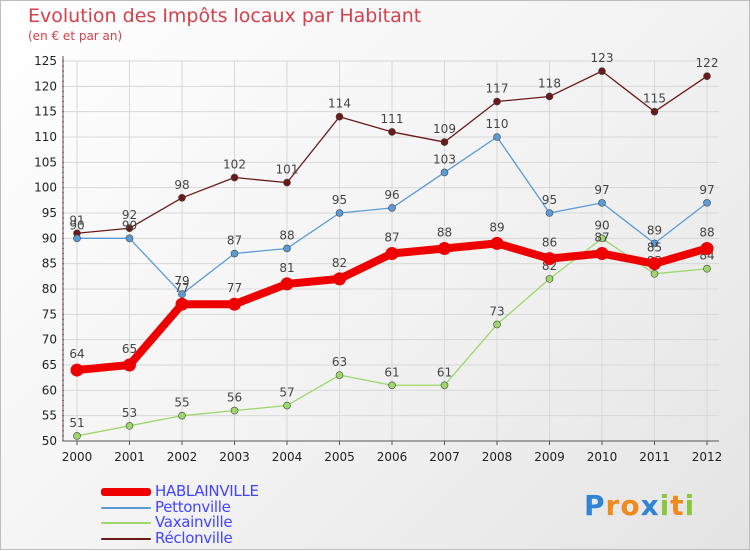 The width and height of the screenshot is (750, 551). I want to click on y-tick-label: 50, so click(49, 441).